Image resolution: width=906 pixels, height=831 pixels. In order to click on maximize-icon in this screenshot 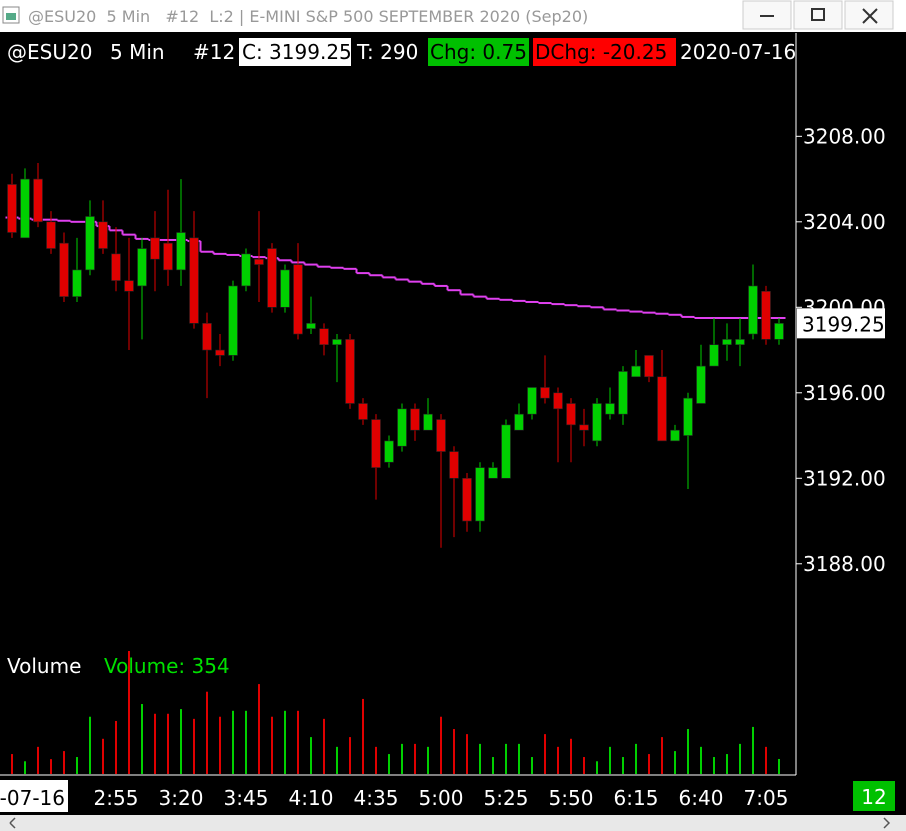, I will do `click(818, 14)`.